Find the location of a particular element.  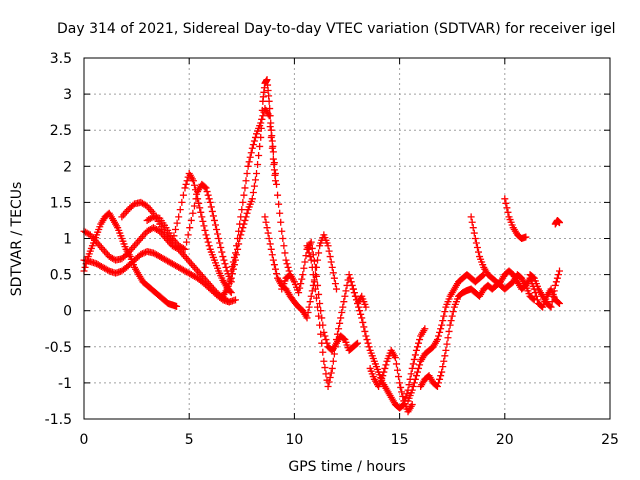

y-tick-label: 0.5 is located at coordinates (61, 276).